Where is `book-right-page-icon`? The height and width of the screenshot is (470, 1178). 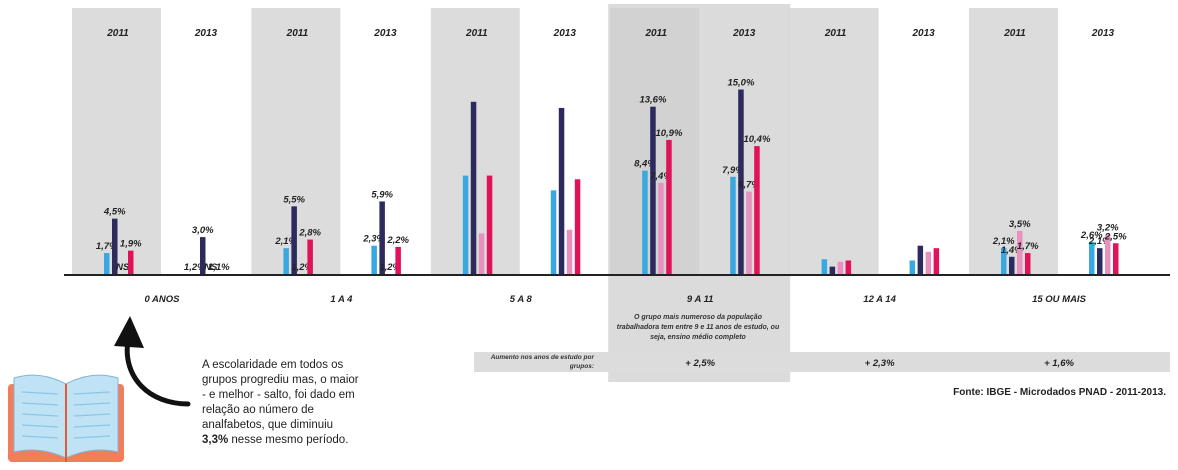 book-right-page-icon is located at coordinates (92, 416).